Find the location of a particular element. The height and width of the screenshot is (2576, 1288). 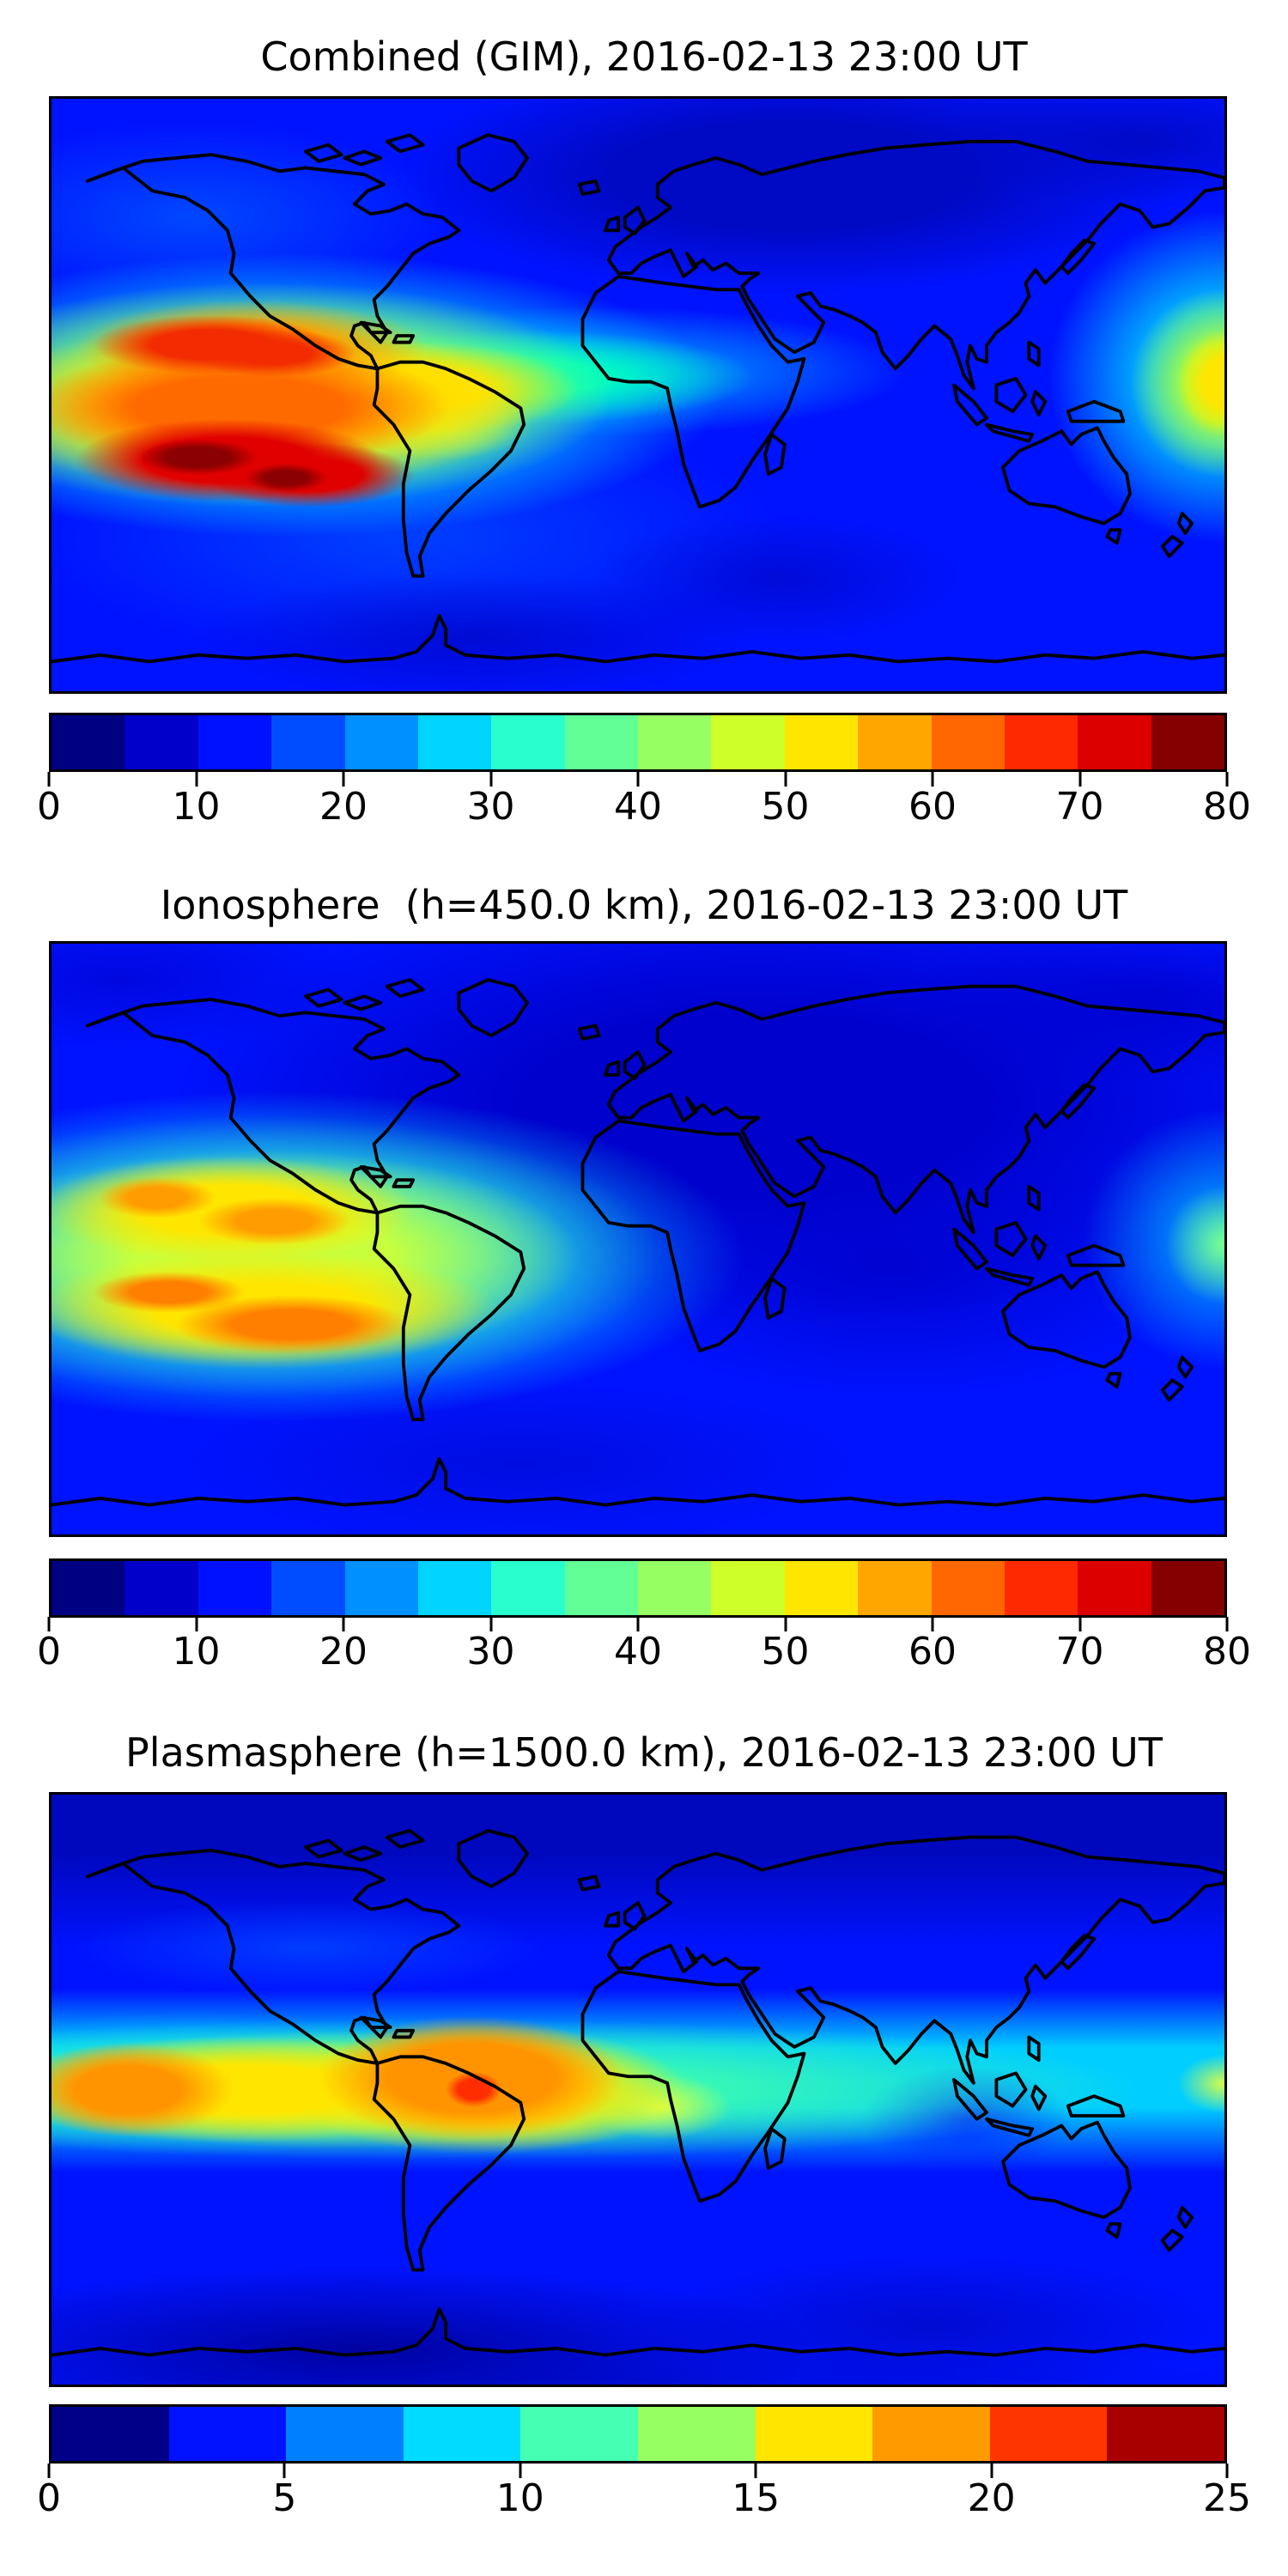

colorbar-plasmasphere-ticklabels: 0 5 10 15 20 25 is located at coordinates (644, 2502).